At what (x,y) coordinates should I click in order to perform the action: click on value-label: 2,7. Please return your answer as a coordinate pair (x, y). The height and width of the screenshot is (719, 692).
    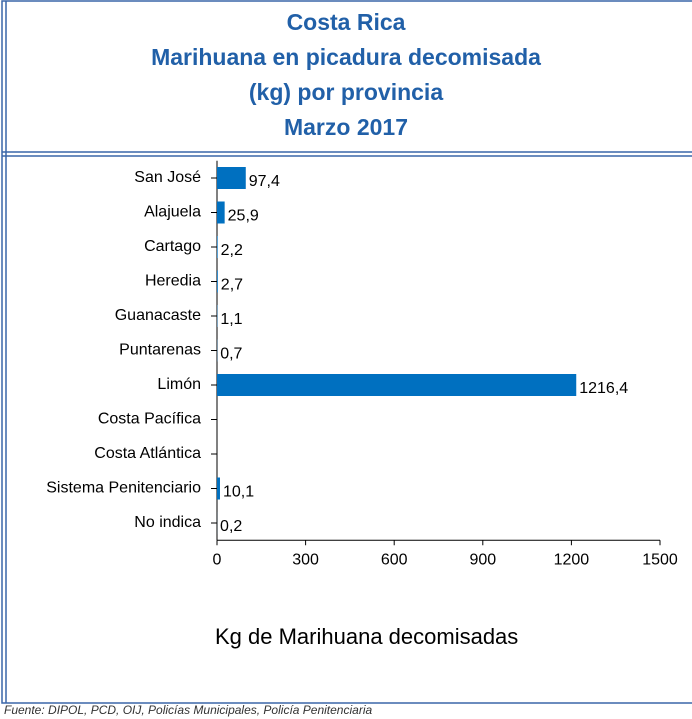
    Looking at the image, I should click on (232, 285).